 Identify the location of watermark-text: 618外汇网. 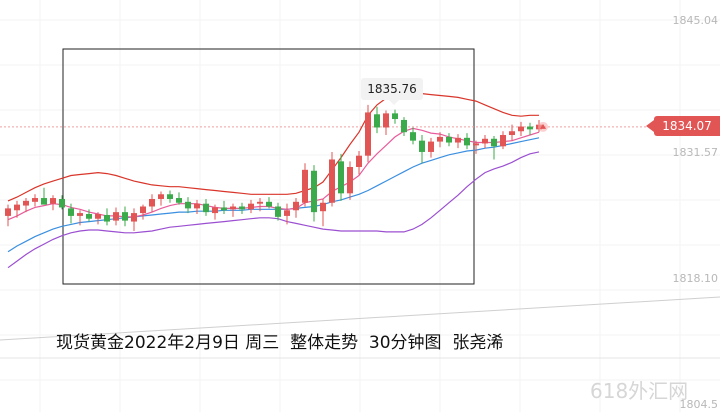
(639, 391).